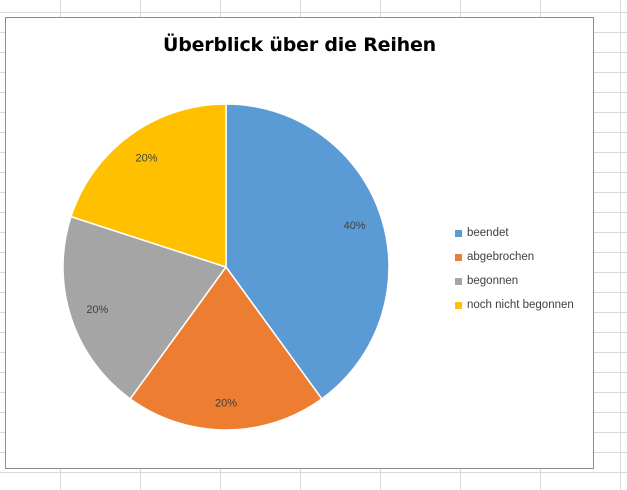 This screenshot has width=627, height=490. Describe the element at coordinates (146, 159) in the screenshot. I see `data-label-noch-nicht-begonnen: 20%` at that location.